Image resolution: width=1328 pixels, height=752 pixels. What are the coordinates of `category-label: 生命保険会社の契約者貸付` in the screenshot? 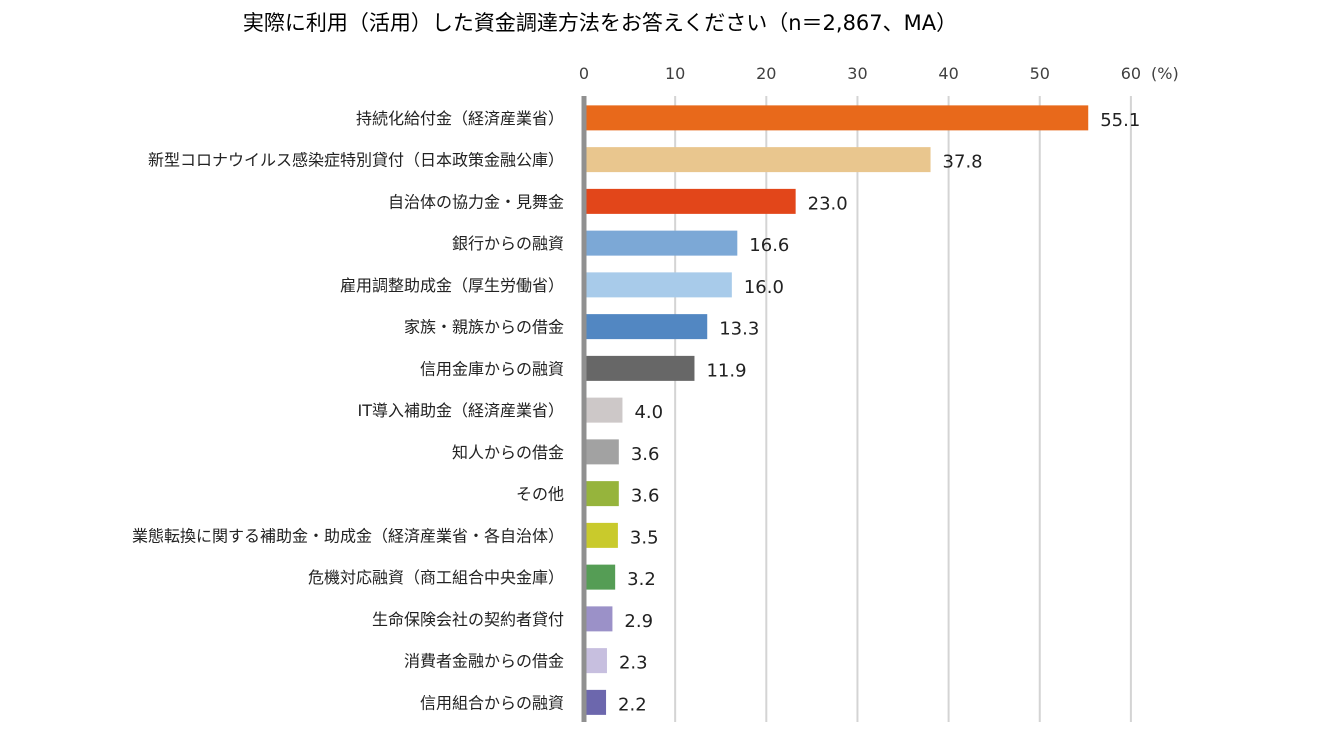 It's located at (468, 619).